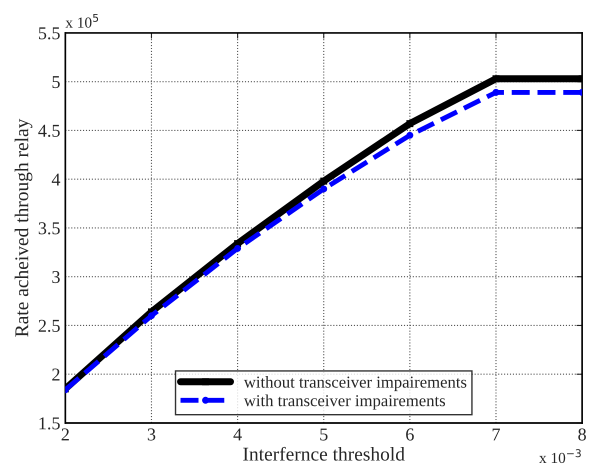  Describe the element at coordinates (152, 434) in the screenshot. I see `x-tick-label: 3` at that location.